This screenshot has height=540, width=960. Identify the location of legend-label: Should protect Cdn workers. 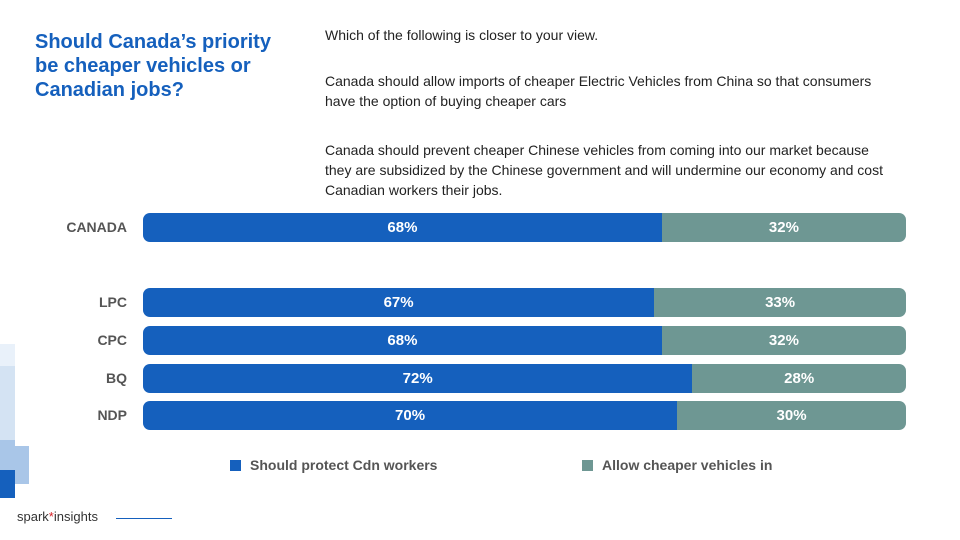
(344, 465).